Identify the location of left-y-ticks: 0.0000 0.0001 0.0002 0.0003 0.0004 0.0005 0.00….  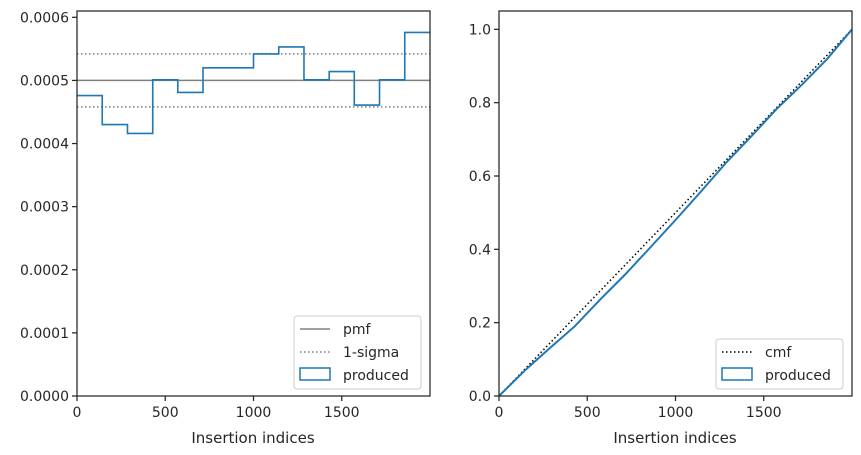
(48, 207).